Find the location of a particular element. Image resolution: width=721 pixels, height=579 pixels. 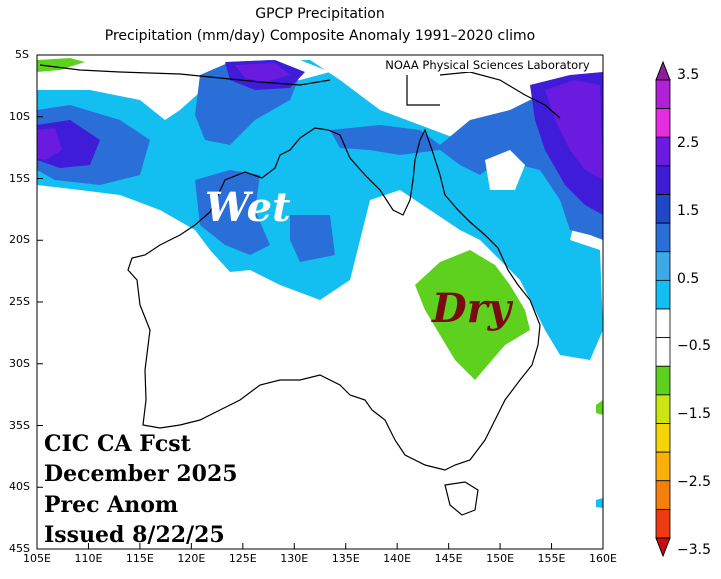

dry-anomaly is located at coordinates (472, 315).